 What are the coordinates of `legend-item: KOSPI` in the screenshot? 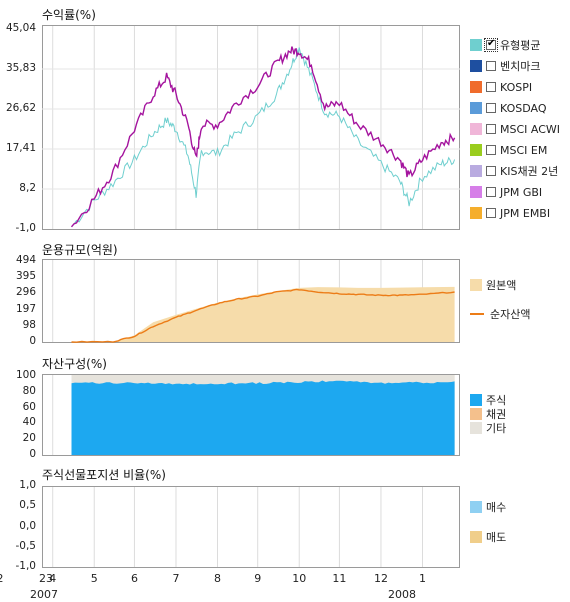 It's located at (501, 87).